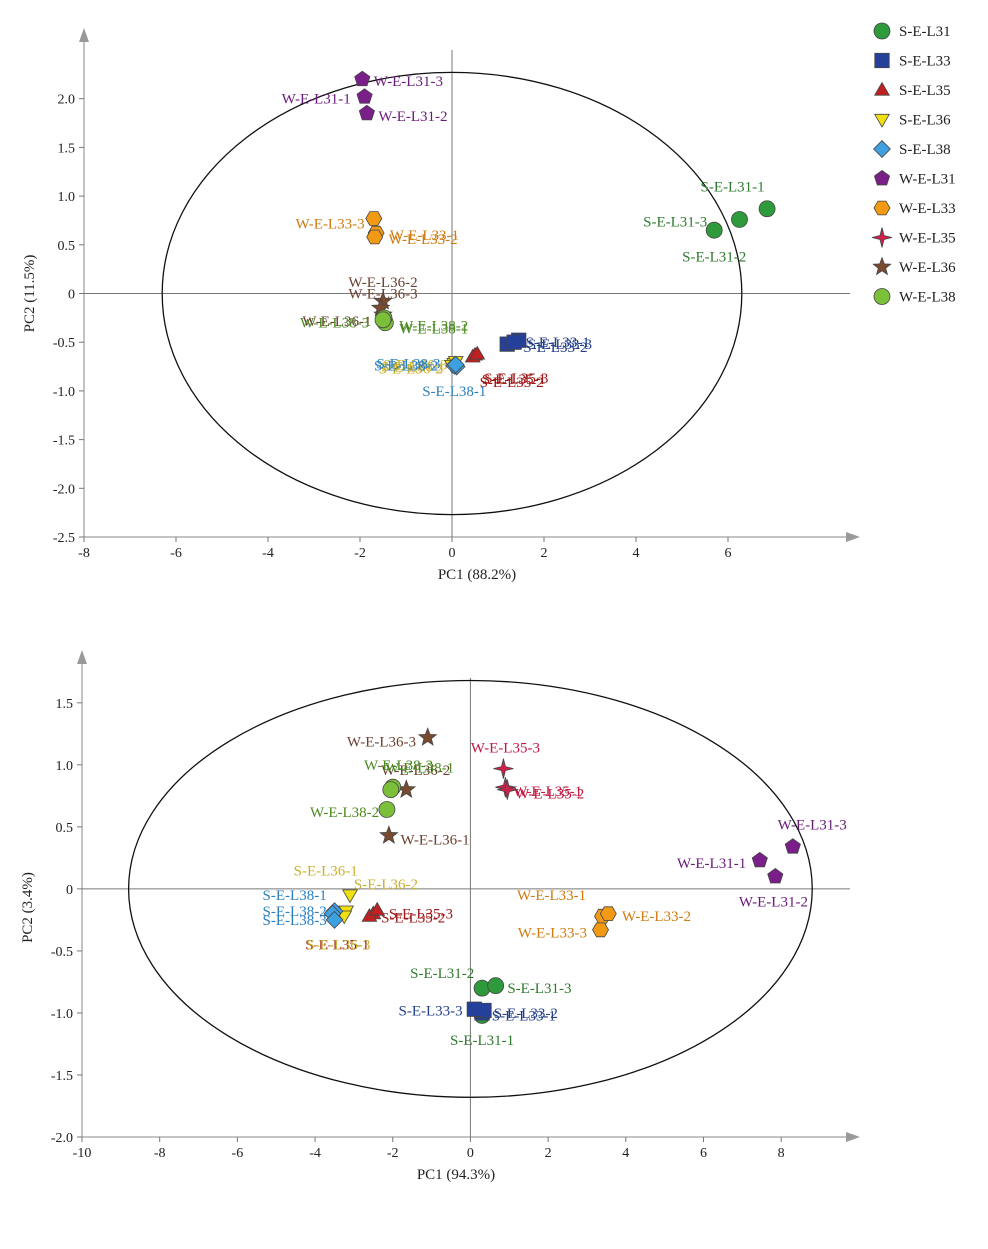 This screenshot has width=988, height=1249. I want to click on point-label: S-E-L36-1, so click(413, 368).